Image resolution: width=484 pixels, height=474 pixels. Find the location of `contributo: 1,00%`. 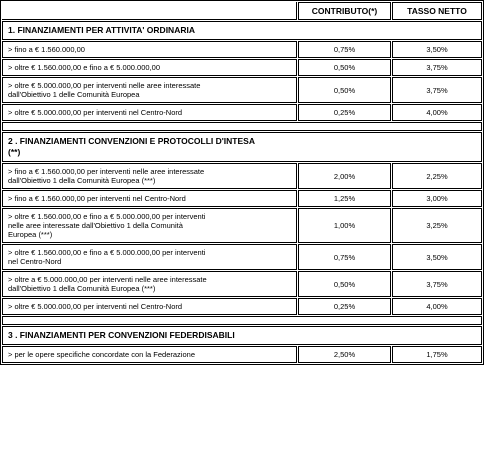

contributo: 1,00% is located at coordinates (344, 225).